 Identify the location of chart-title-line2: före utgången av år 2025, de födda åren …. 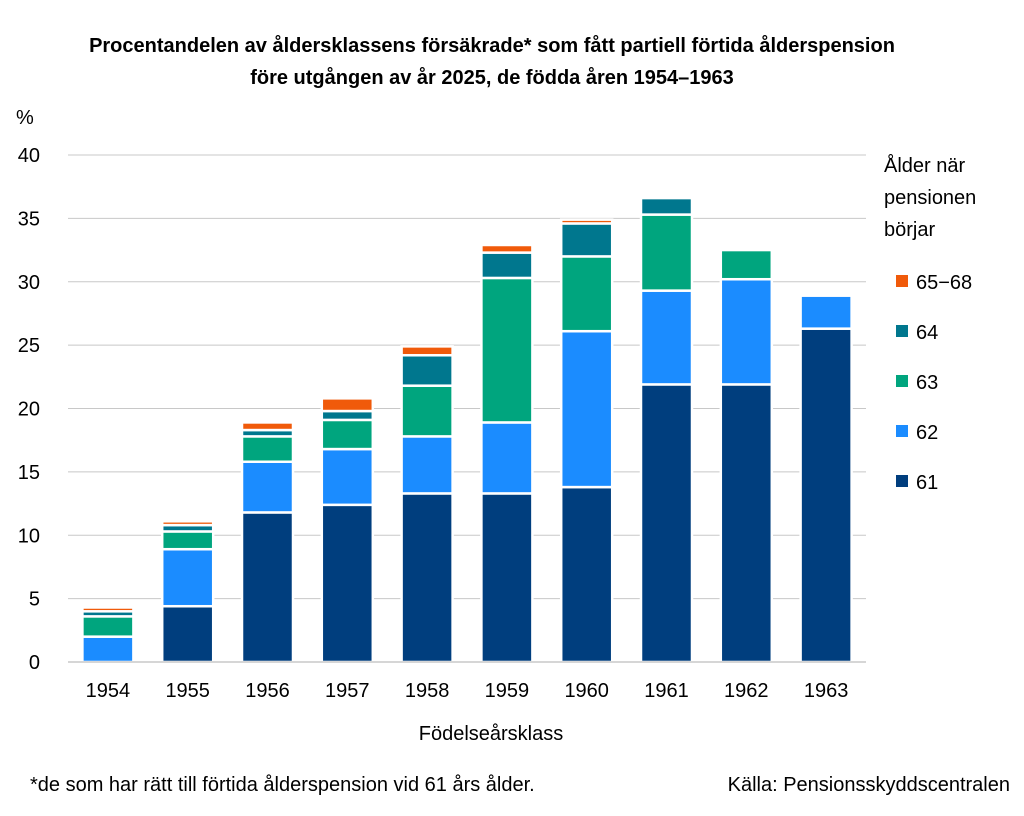
(492, 77).